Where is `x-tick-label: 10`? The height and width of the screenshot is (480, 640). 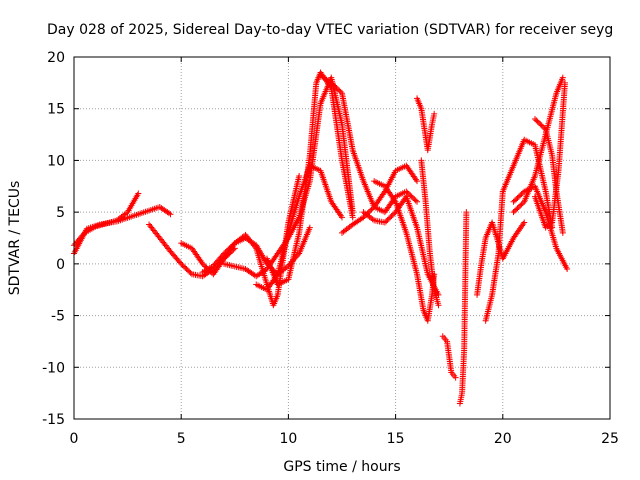 x-tick-label: 10 is located at coordinates (288, 439).